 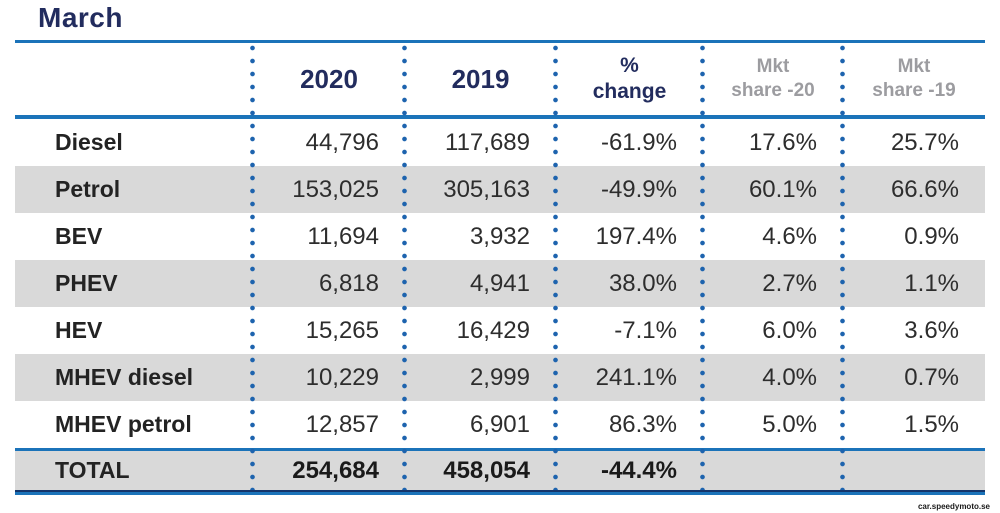 I want to click on value-mkt-share-19: 1.1%, so click(x=931, y=283).